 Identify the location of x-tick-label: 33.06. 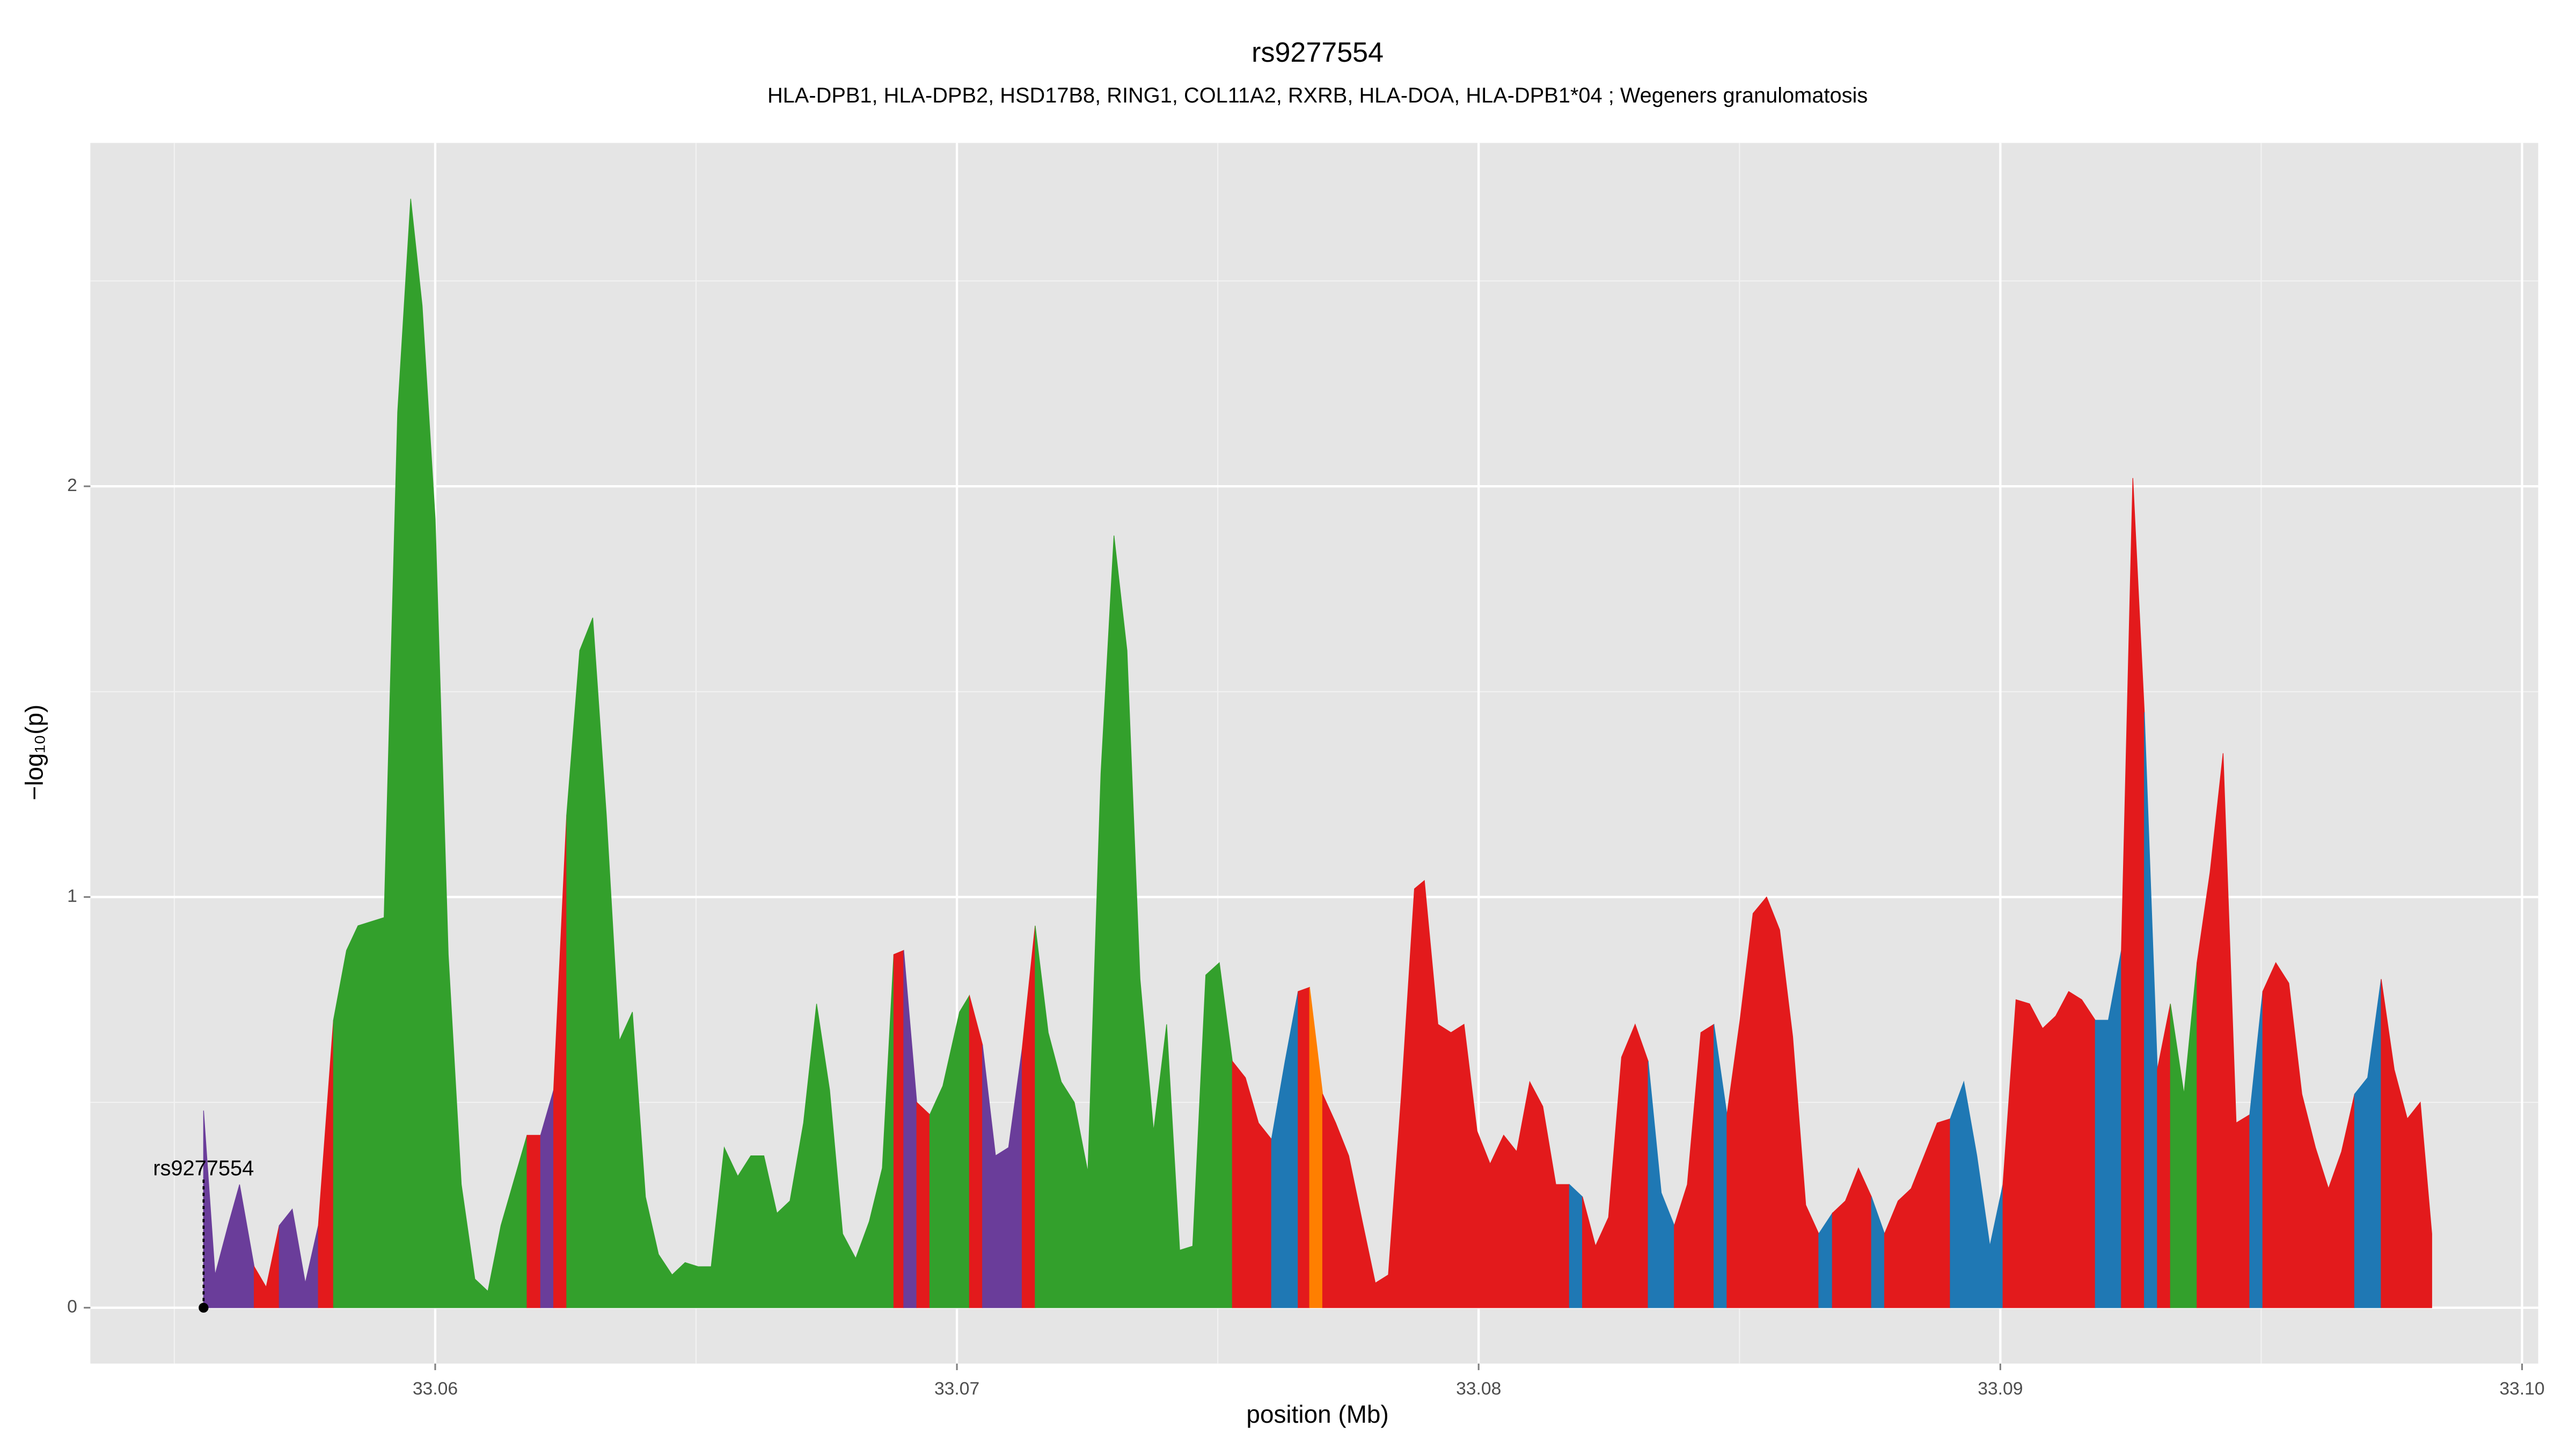
(435, 1389).